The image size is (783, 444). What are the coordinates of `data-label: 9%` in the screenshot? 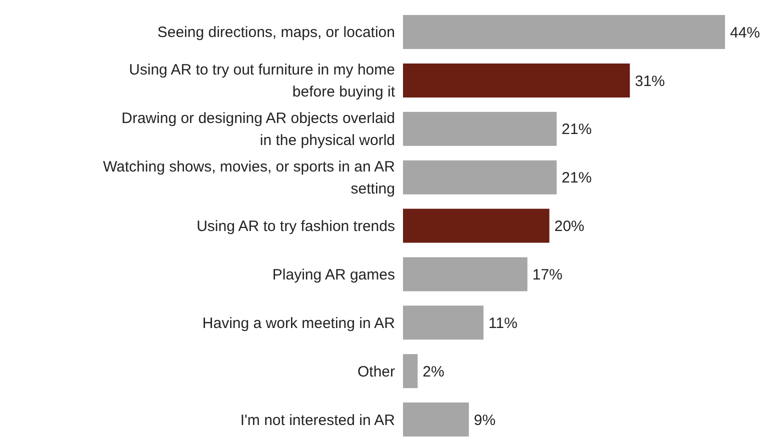 It's located at (485, 420).